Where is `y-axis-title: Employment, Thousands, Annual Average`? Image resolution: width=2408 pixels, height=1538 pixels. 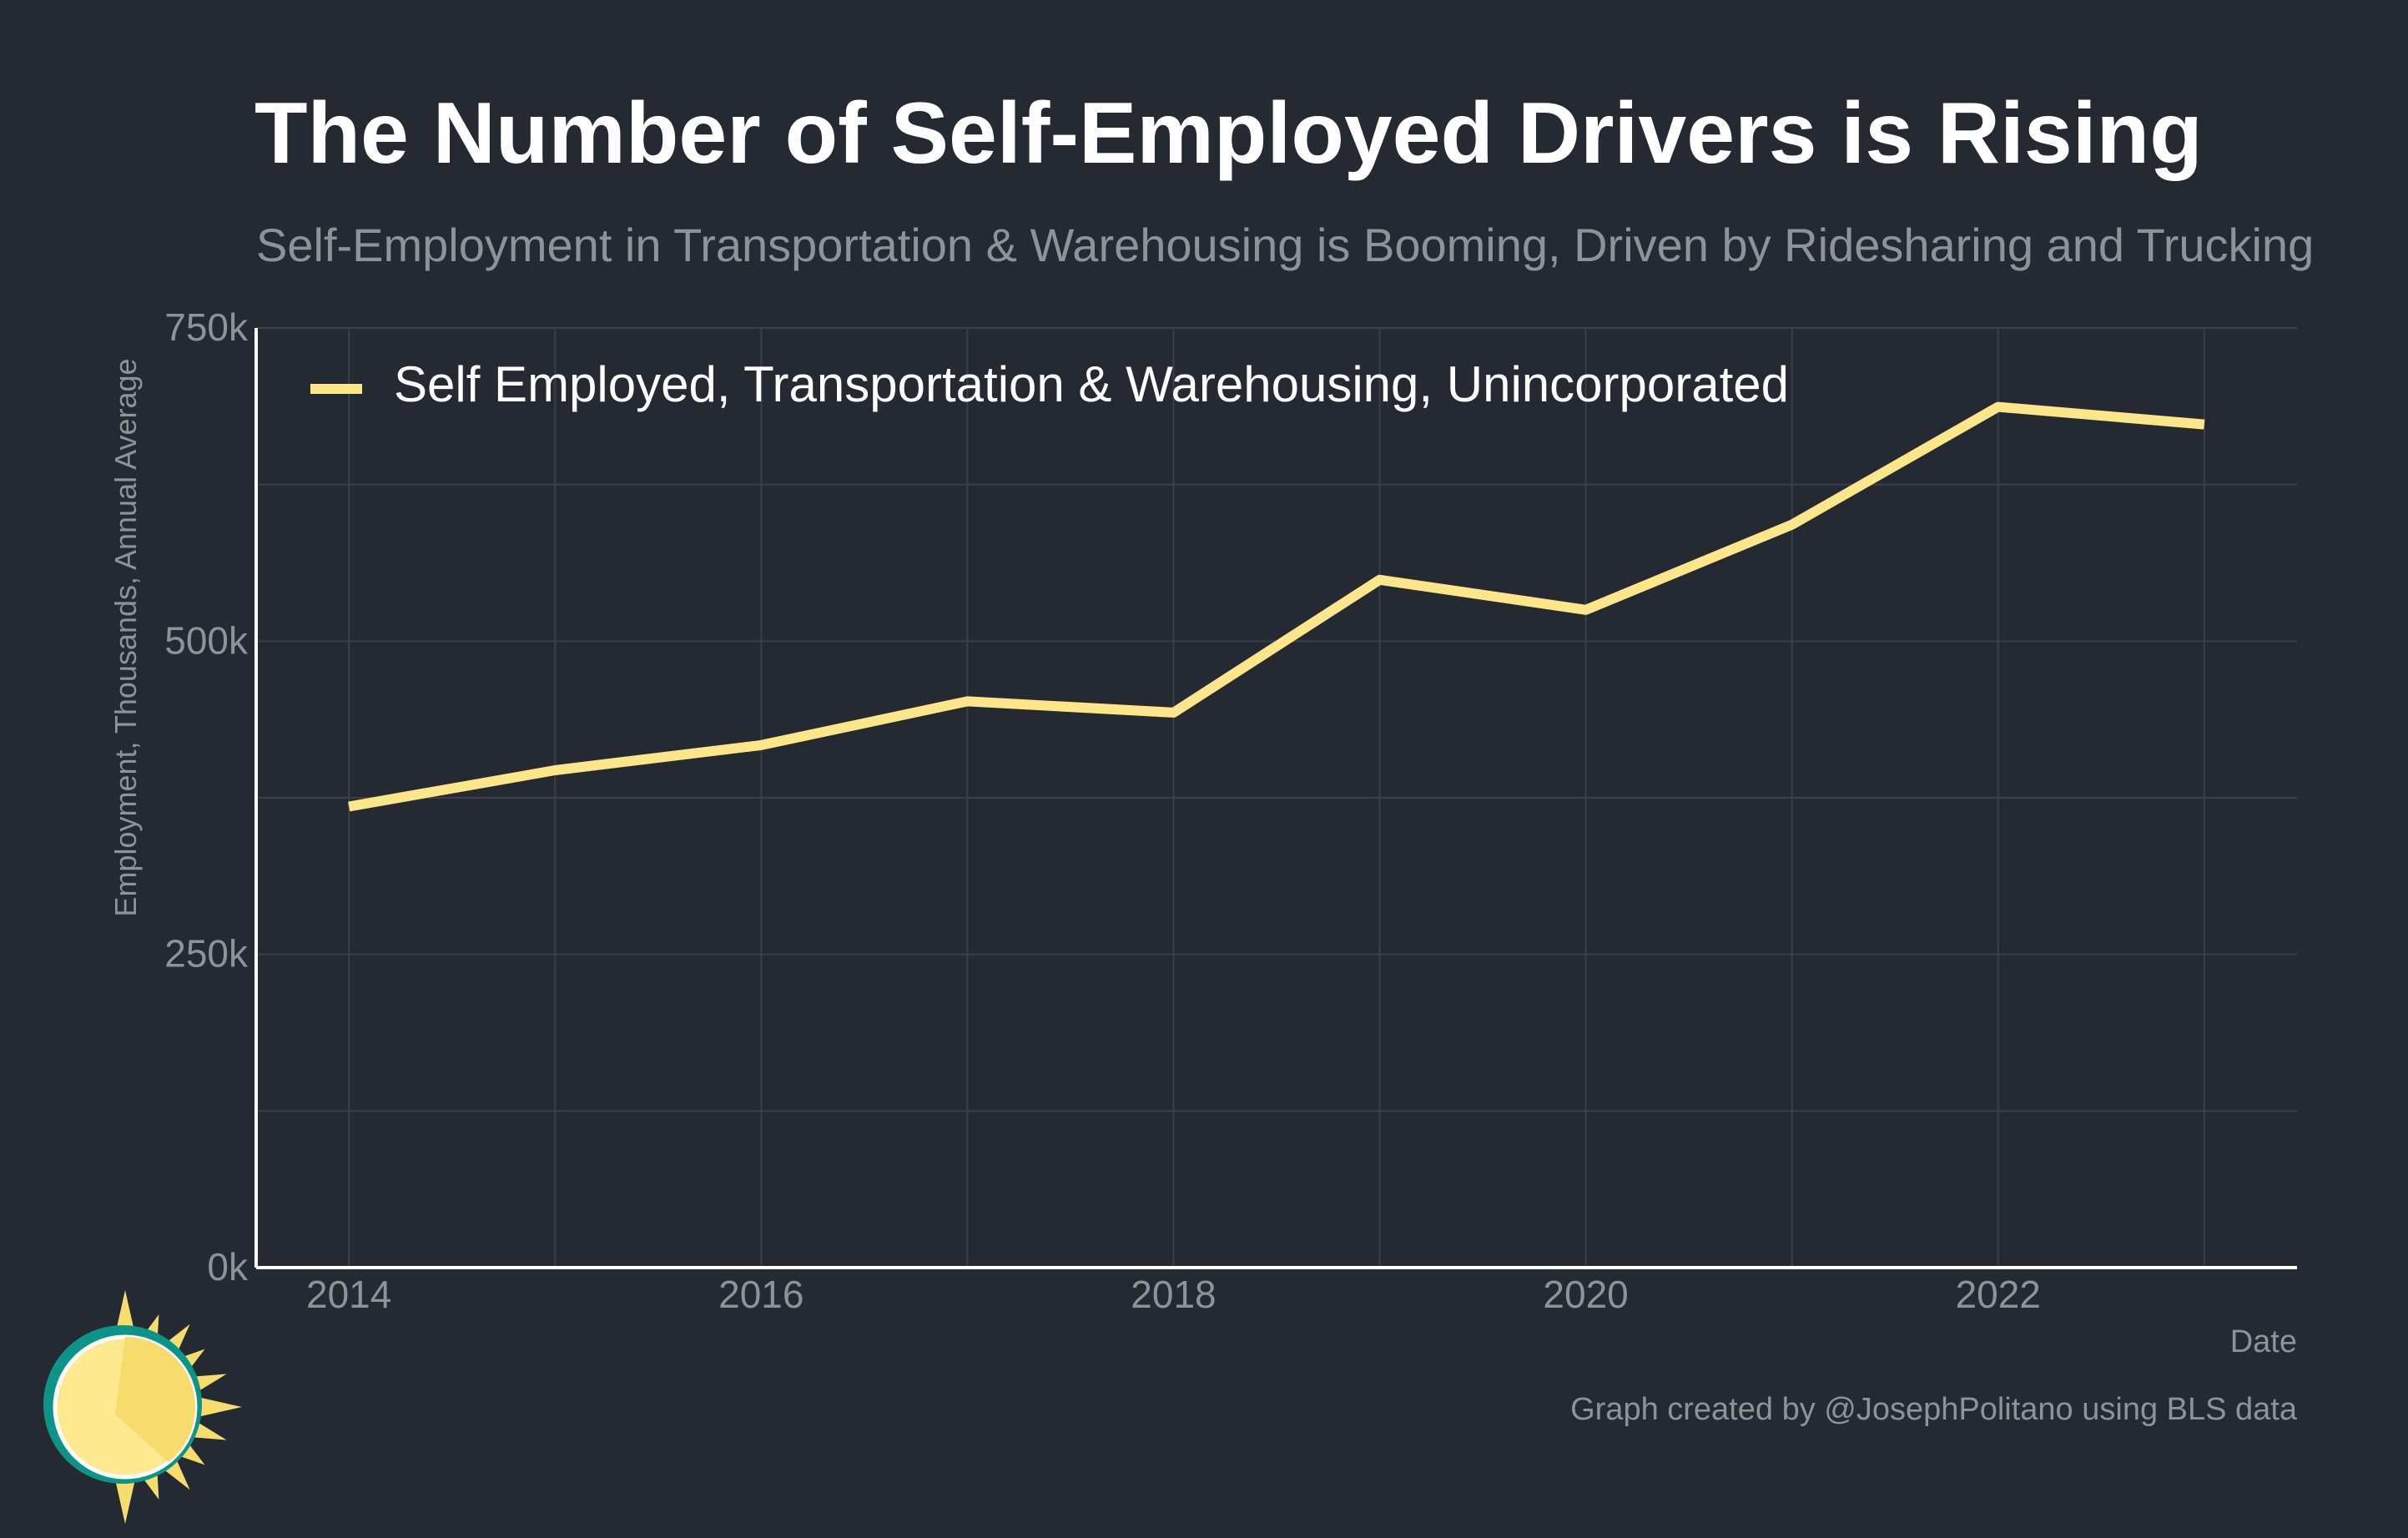 y-axis-title: Employment, Thousands, Annual Average is located at coordinates (125, 637).